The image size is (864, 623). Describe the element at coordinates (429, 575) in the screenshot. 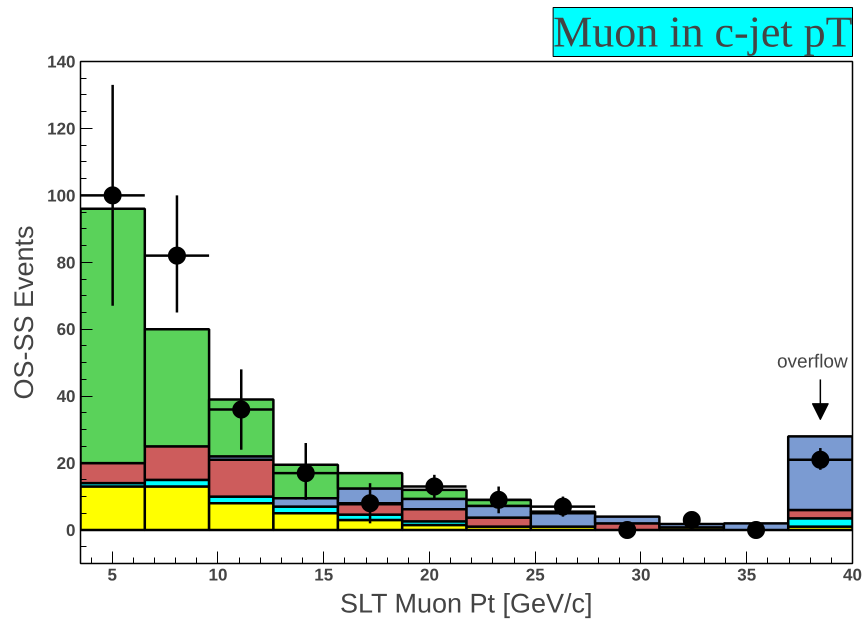

I see `x-tick-label: 20` at that location.